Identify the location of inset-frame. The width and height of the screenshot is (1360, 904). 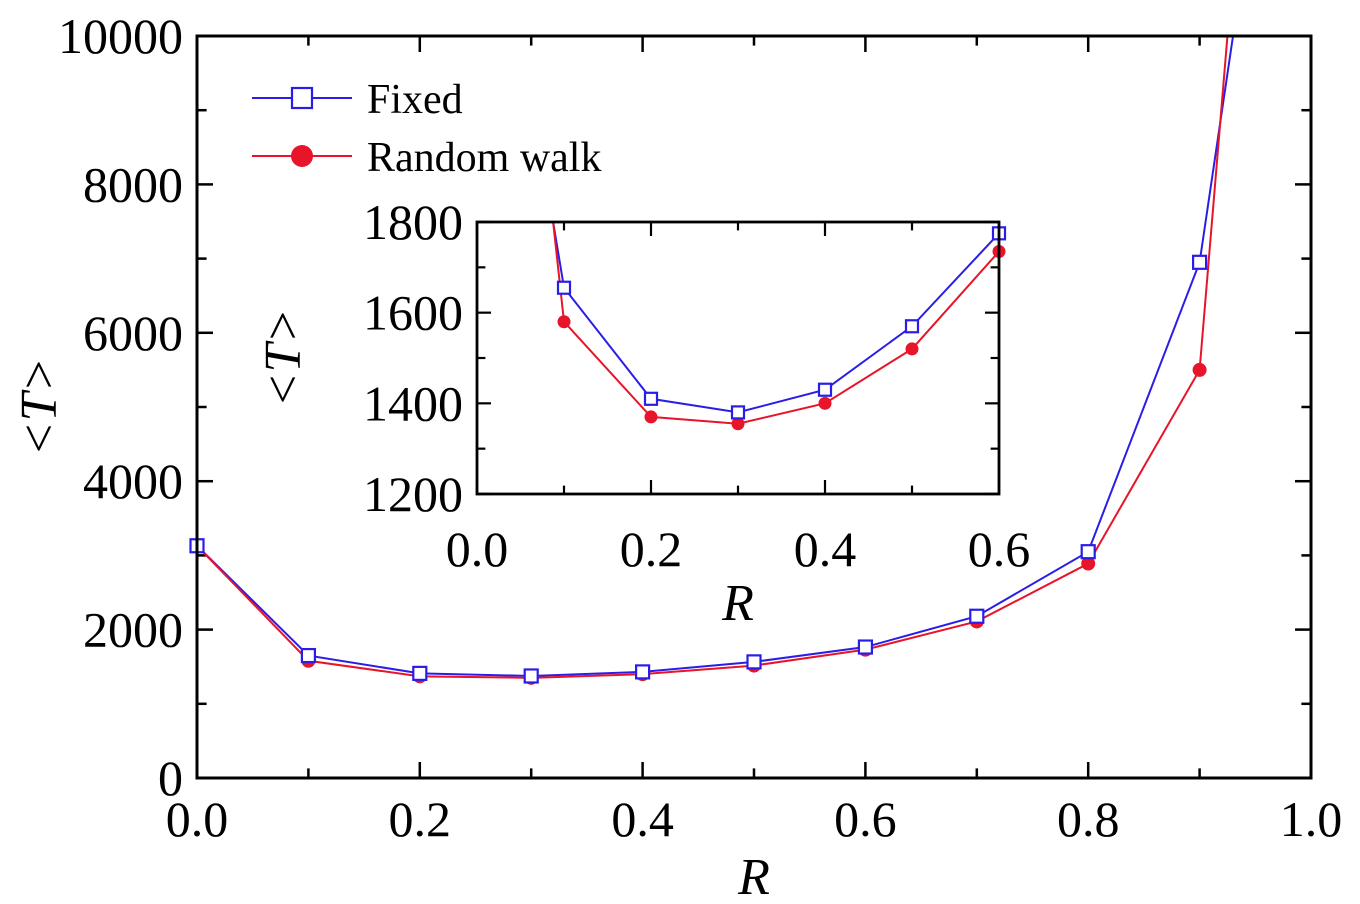
(738, 358).